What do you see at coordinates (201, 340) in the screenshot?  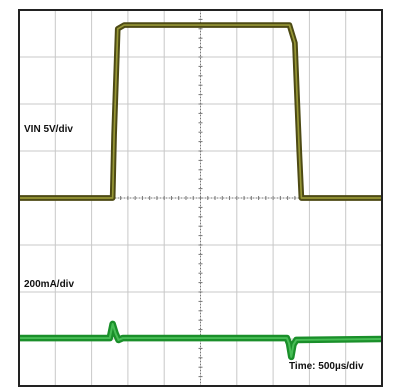 I see `trace-2-highlight` at bounding box center [201, 340].